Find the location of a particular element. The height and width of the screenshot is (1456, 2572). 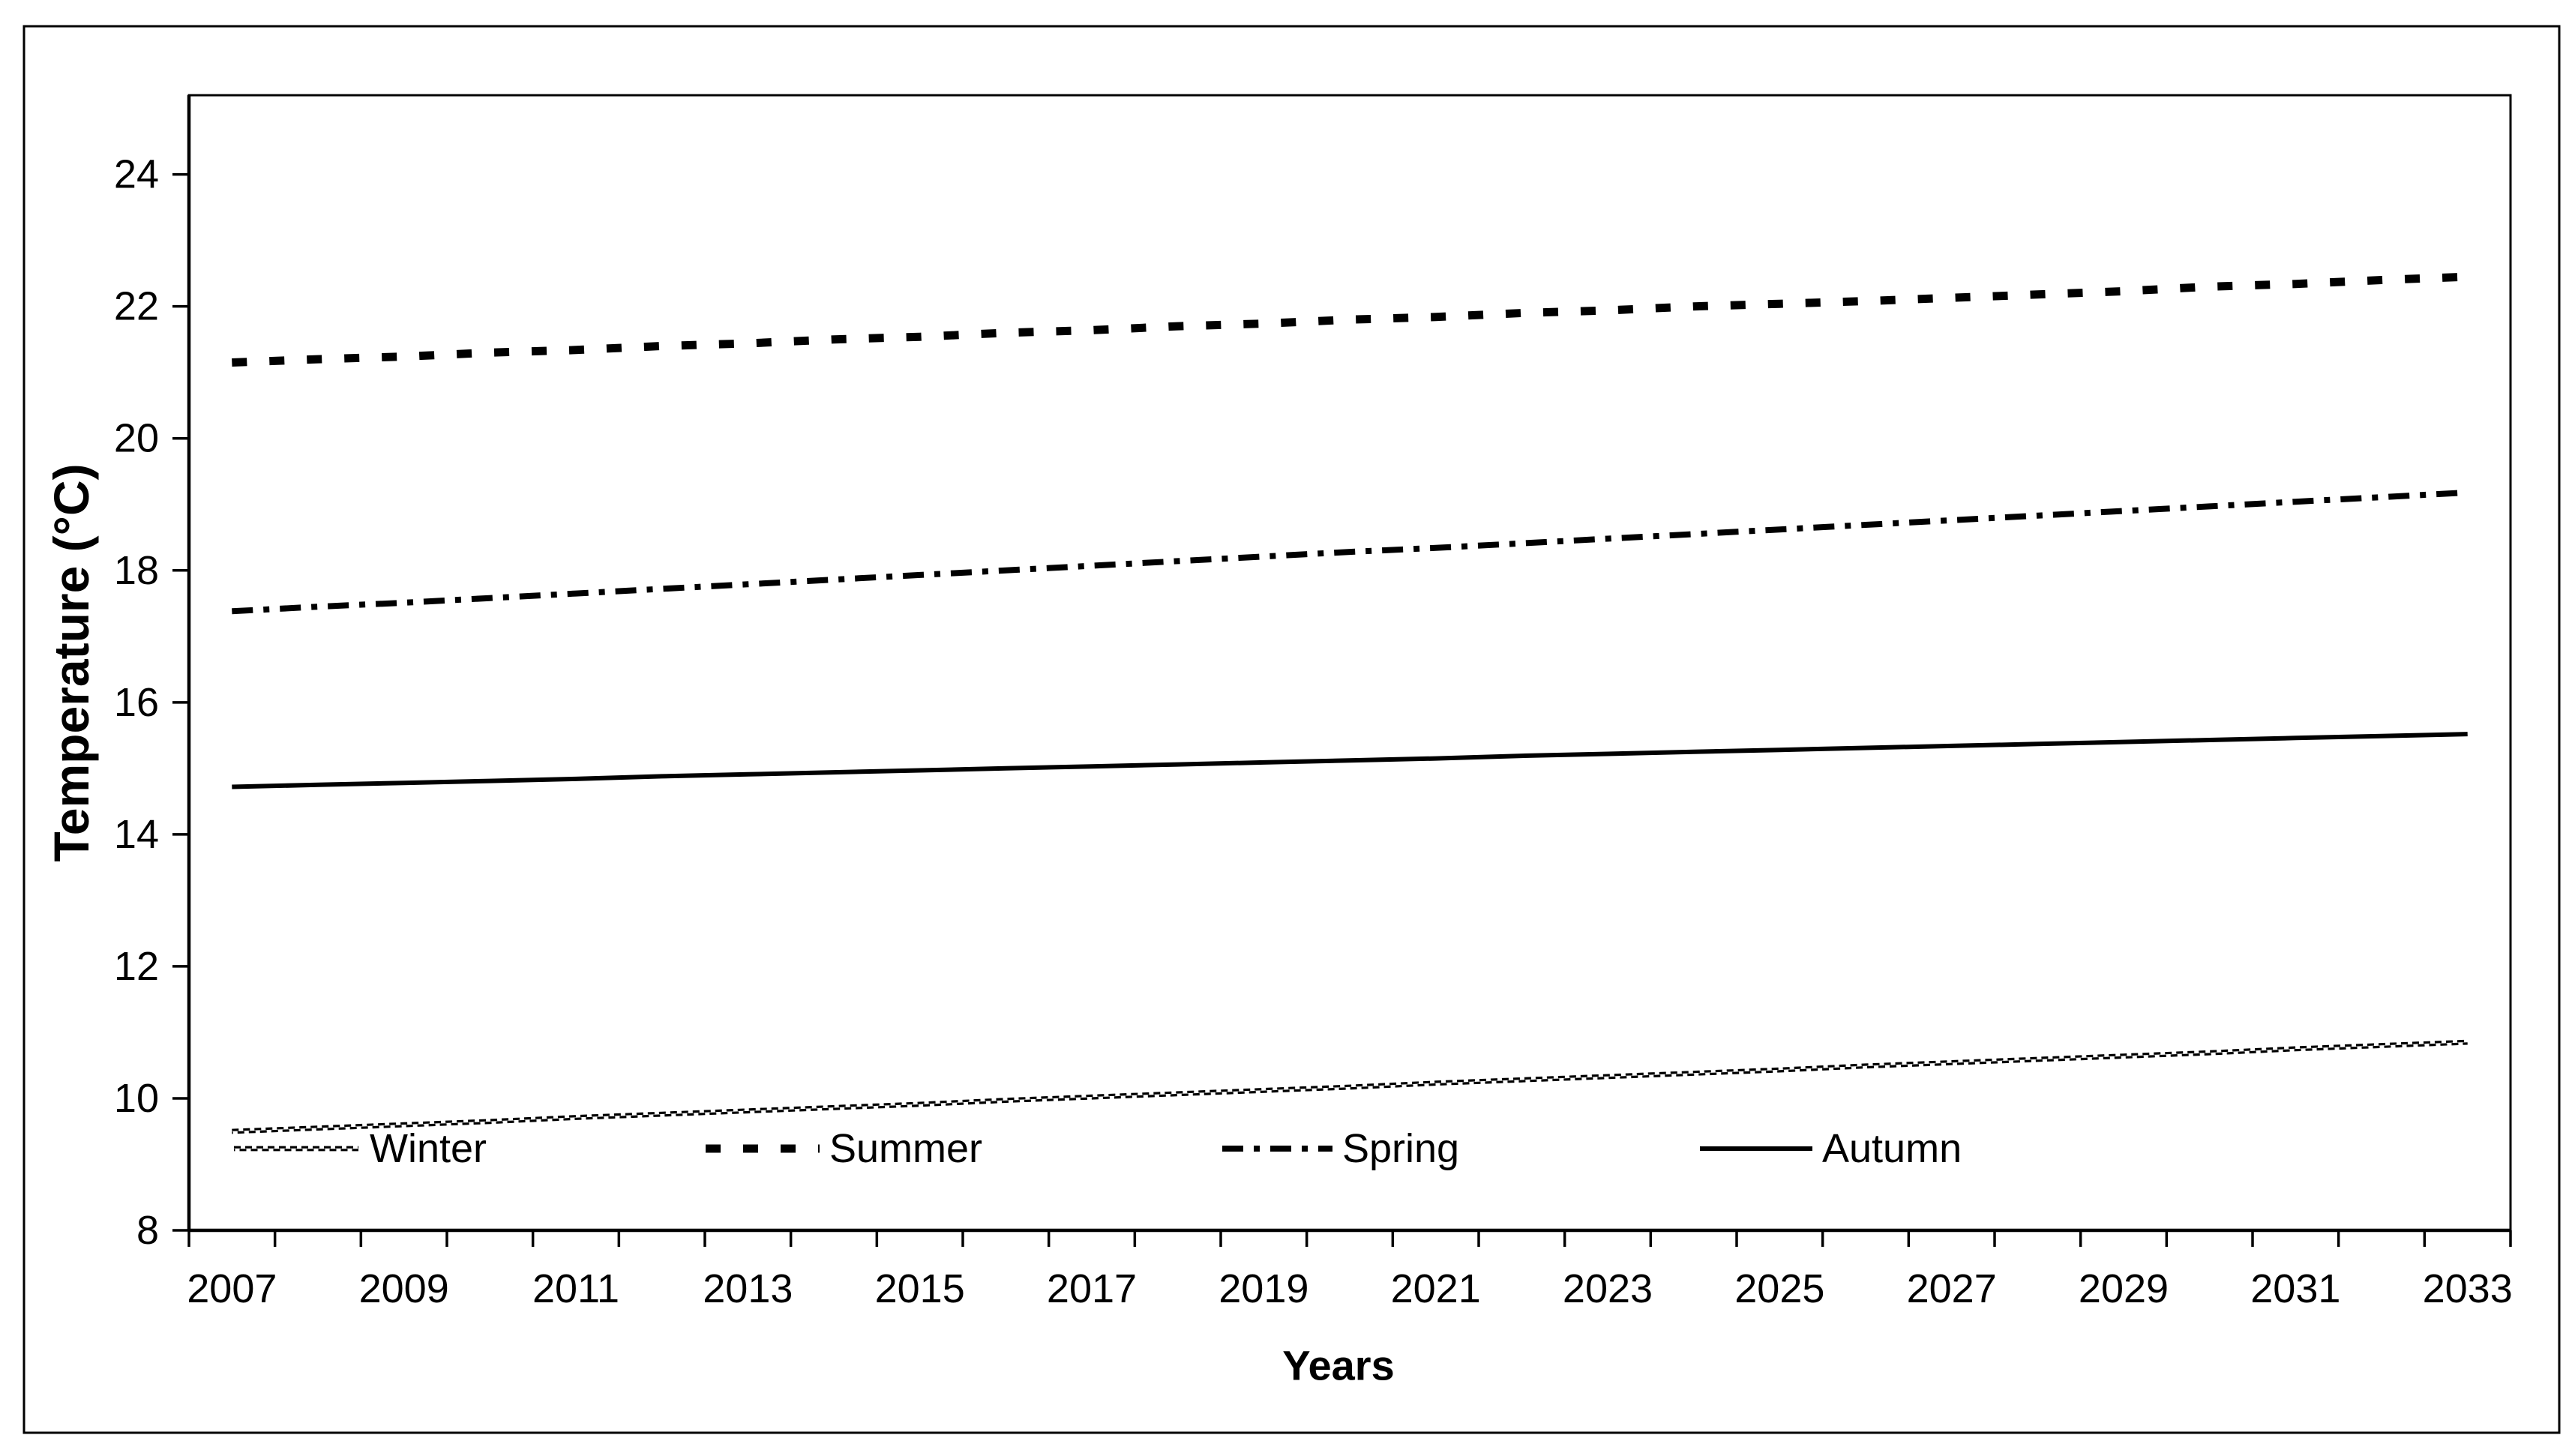

x-tick-label: 2029 is located at coordinates (2124, 1288).